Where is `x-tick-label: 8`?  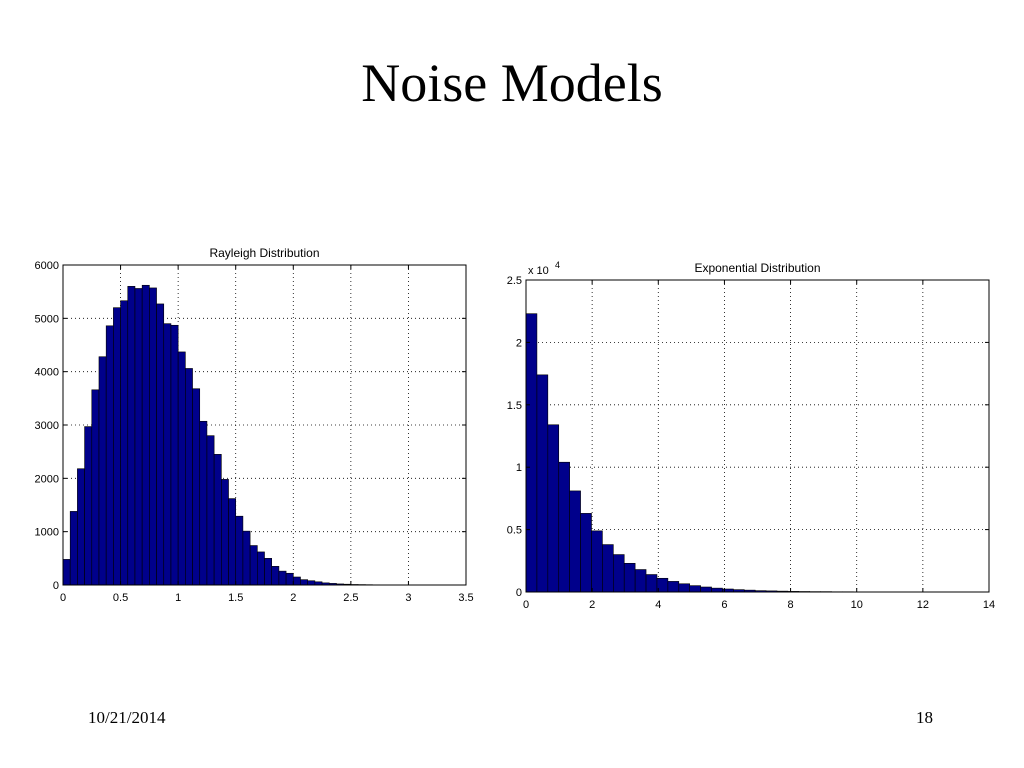
x-tick-label: 8 is located at coordinates (791, 605).